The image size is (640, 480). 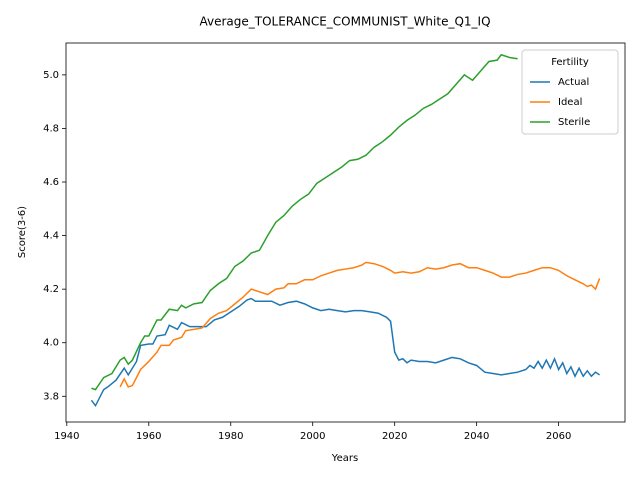 What do you see at coordinates (51, 75) in the screenshot?
I see `y-tick-label: 5.0` at bounding box center [51, 75].